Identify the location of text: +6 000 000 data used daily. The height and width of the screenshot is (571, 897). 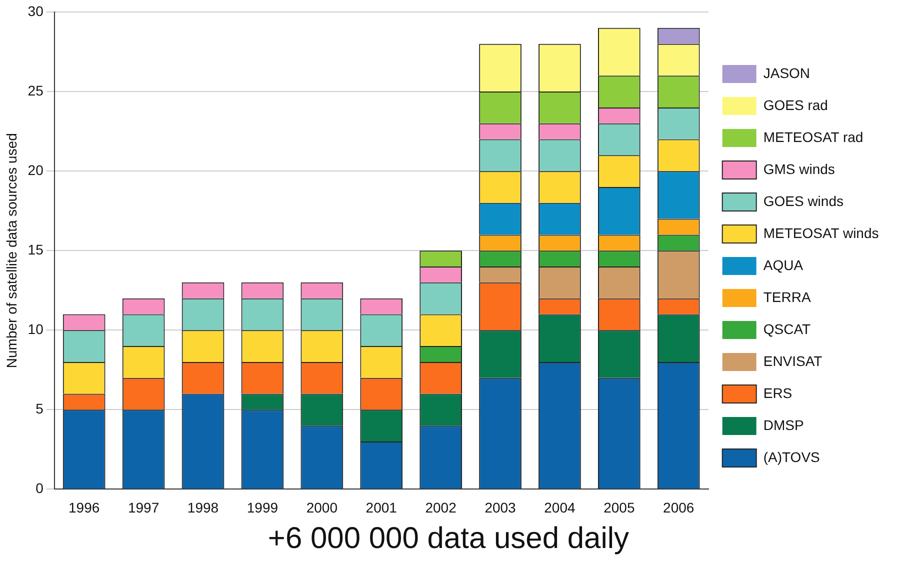
(448, 539).